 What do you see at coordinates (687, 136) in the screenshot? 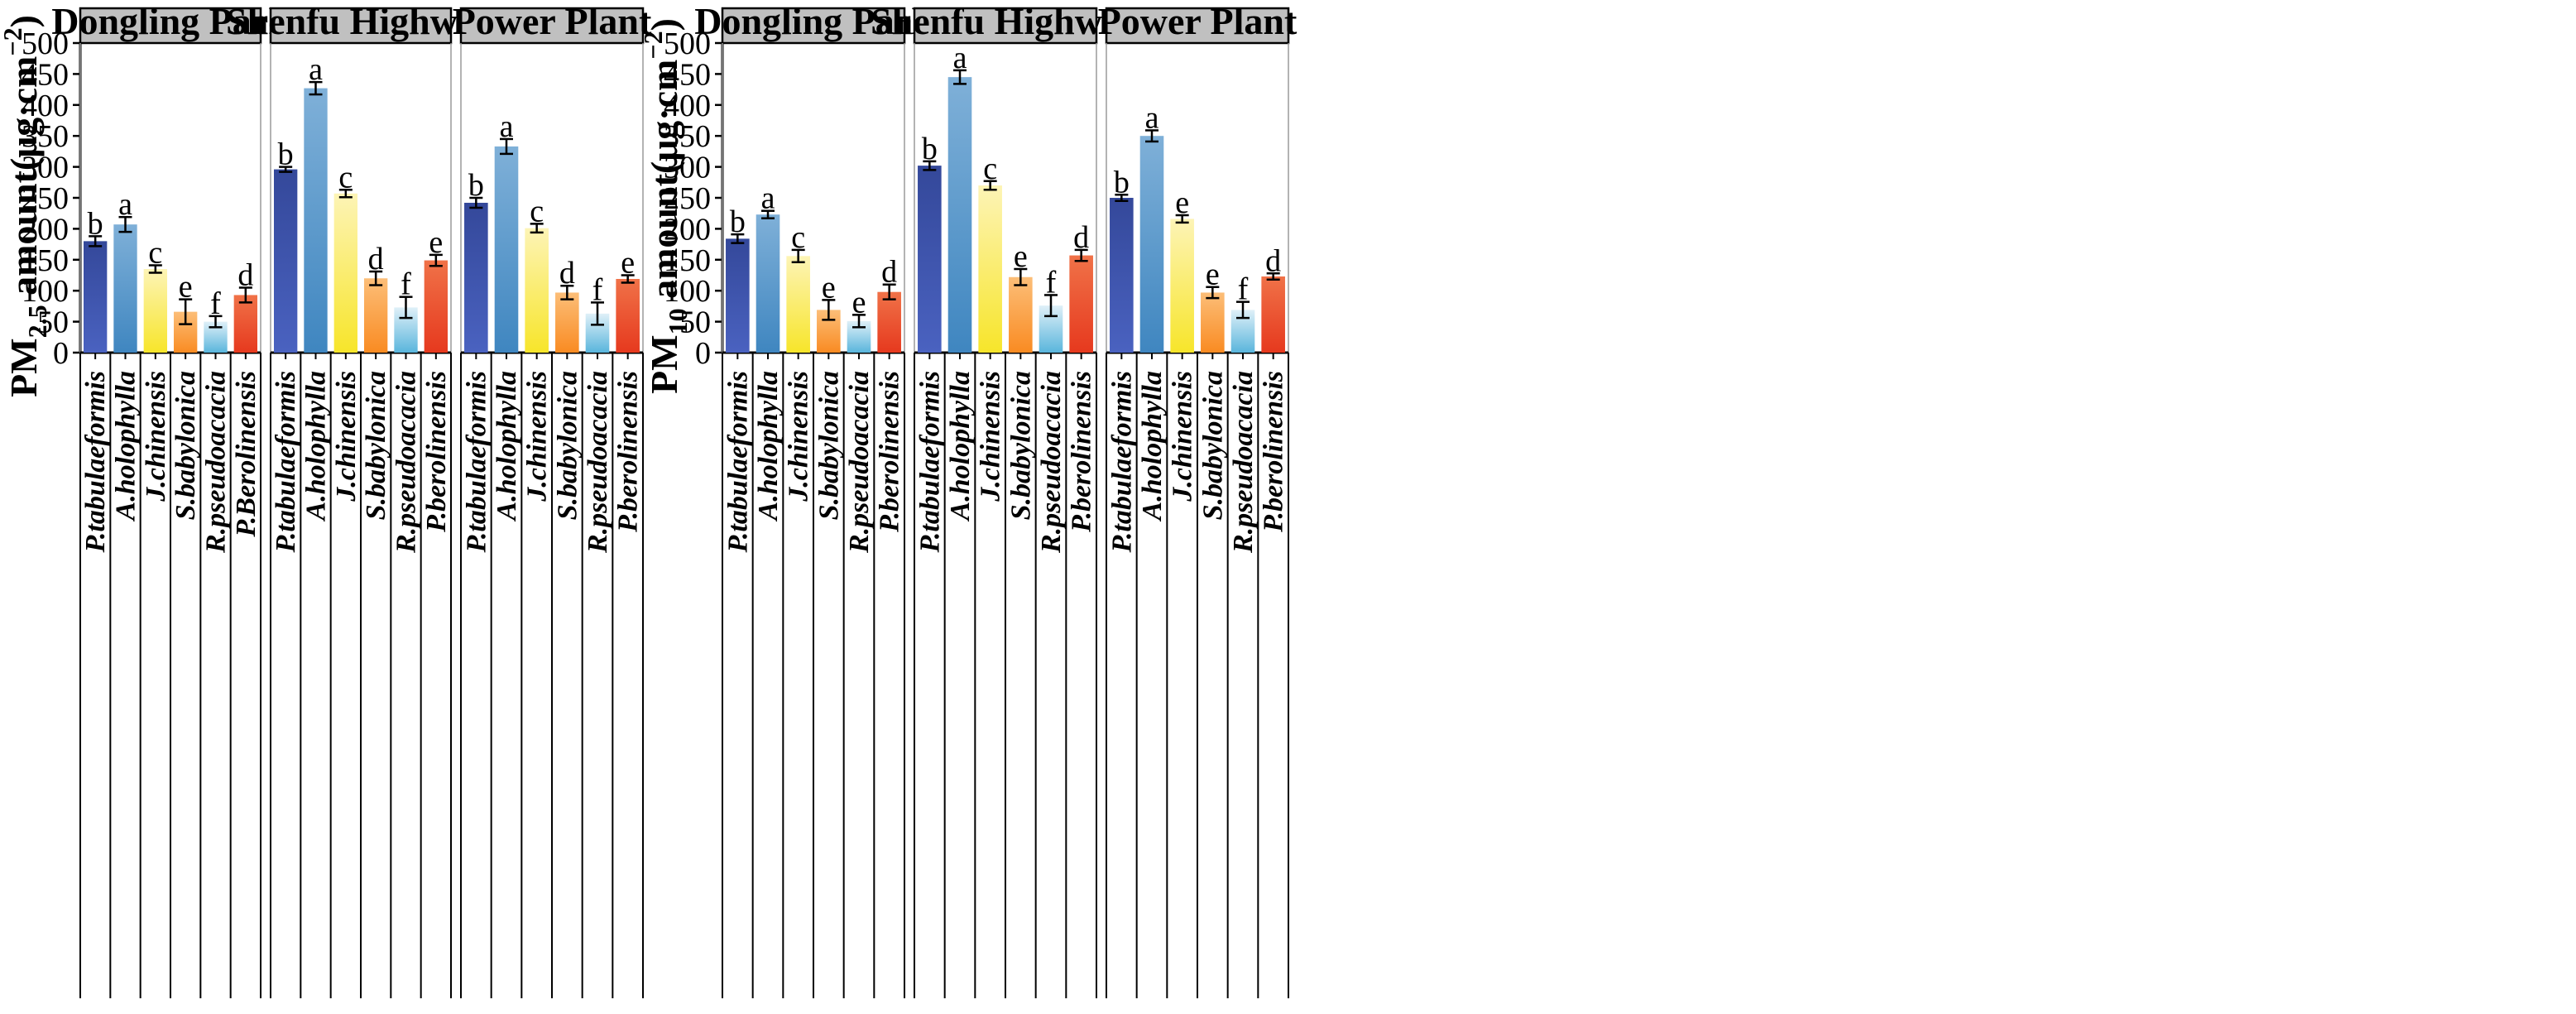
I see `y-tick-label: 350` at bounding box center [687, 136].